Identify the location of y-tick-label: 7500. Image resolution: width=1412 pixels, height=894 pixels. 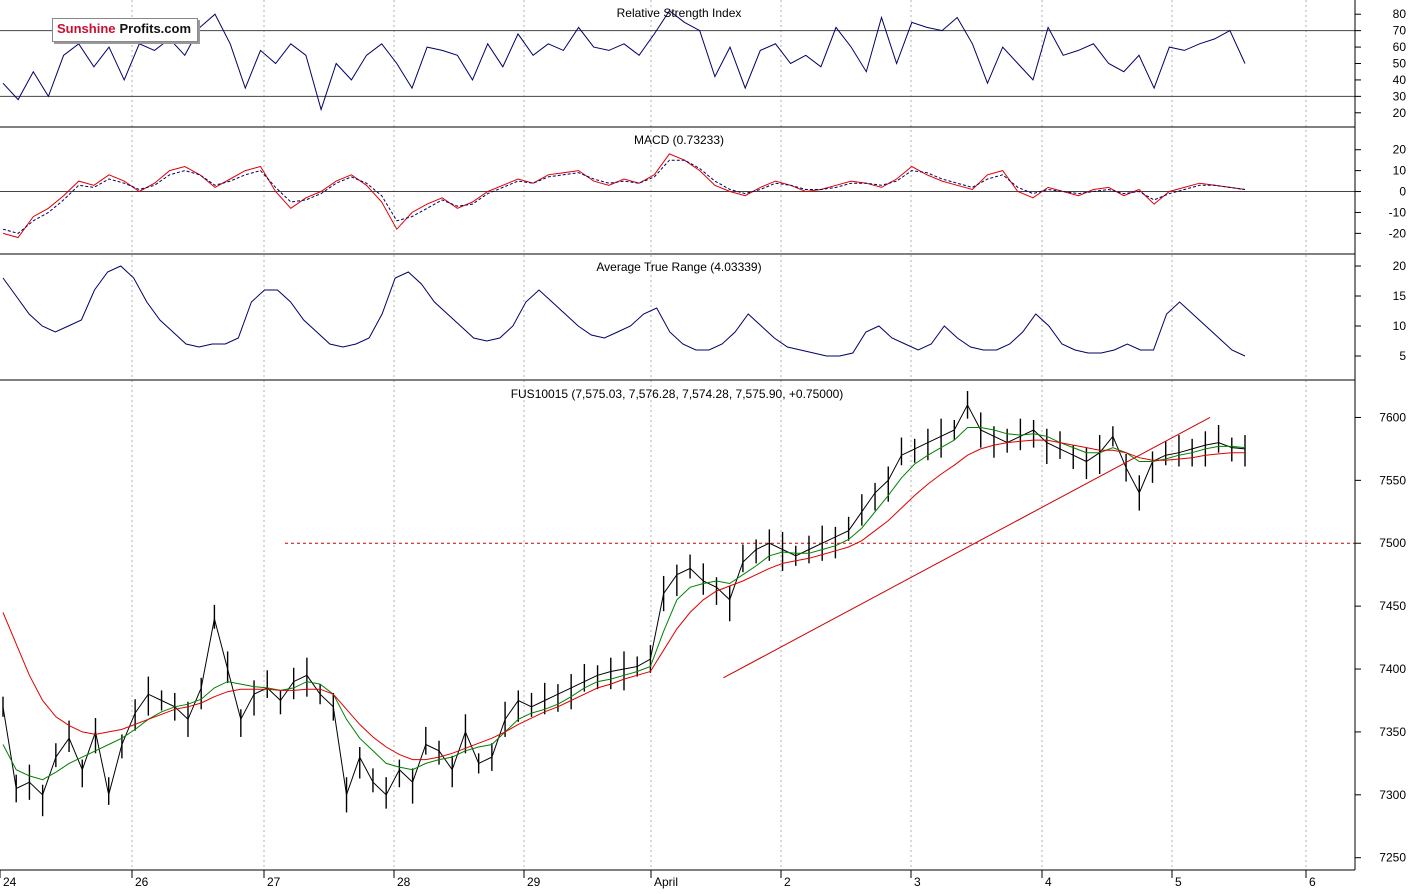
(1392, 543).